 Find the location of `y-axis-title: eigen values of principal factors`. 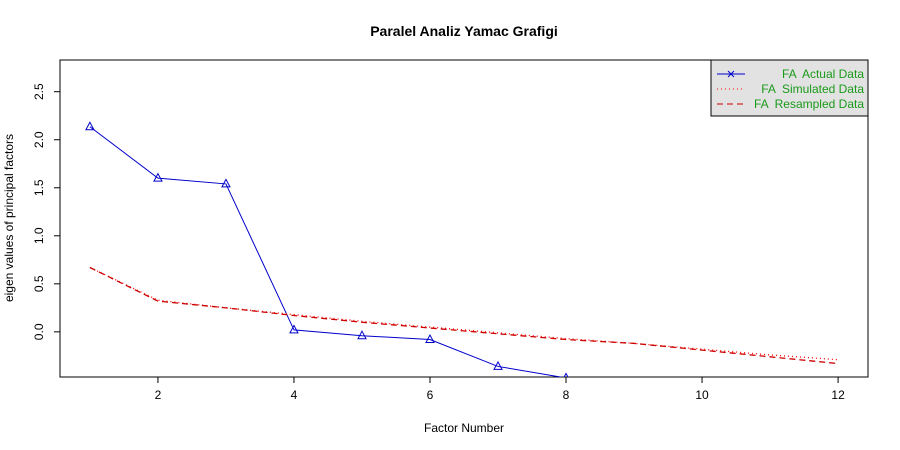

y-axis-title: eigen values of principal factors is located at coordinates (9, 218).